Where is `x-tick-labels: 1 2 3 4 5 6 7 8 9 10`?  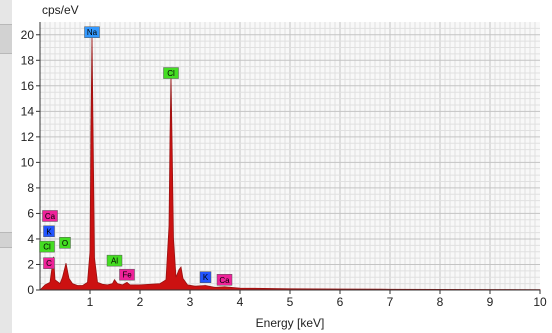 x-tick-labels: 1 2 3 4 5 6 7 8 9 10 is located at coordinates (317, 302).